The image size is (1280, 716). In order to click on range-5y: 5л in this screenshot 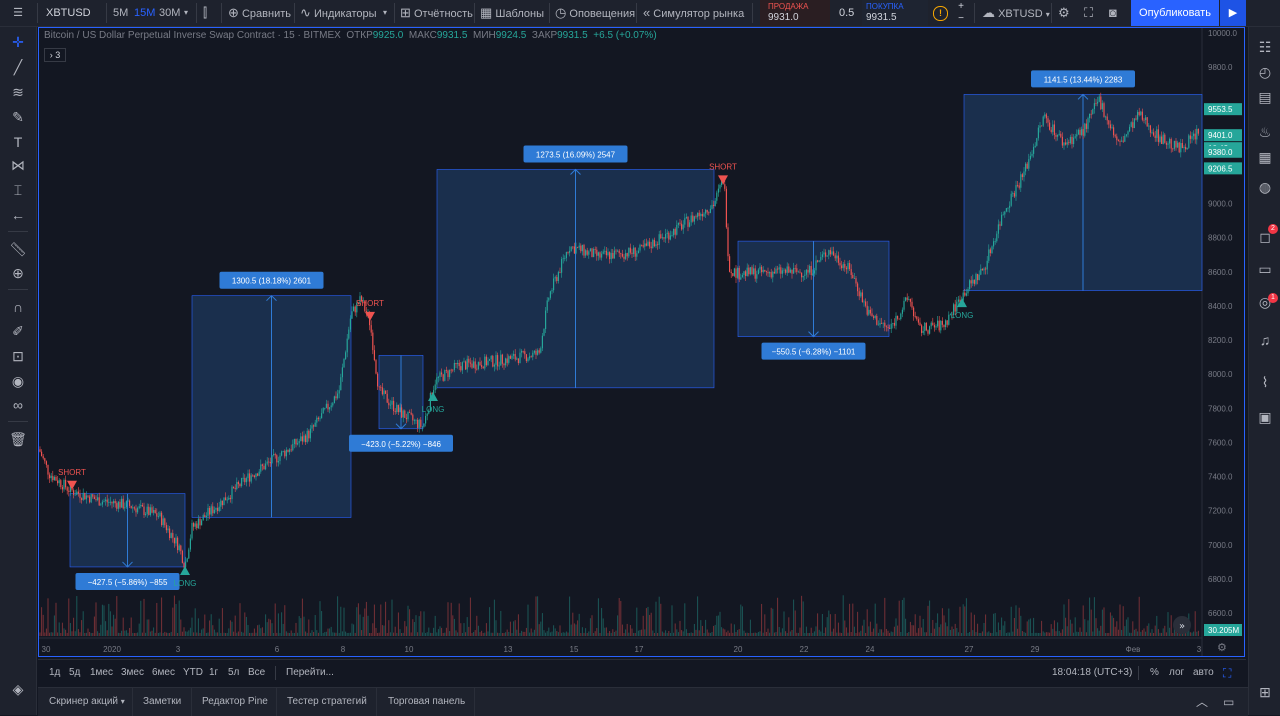, I will do `click(234, 672)`.